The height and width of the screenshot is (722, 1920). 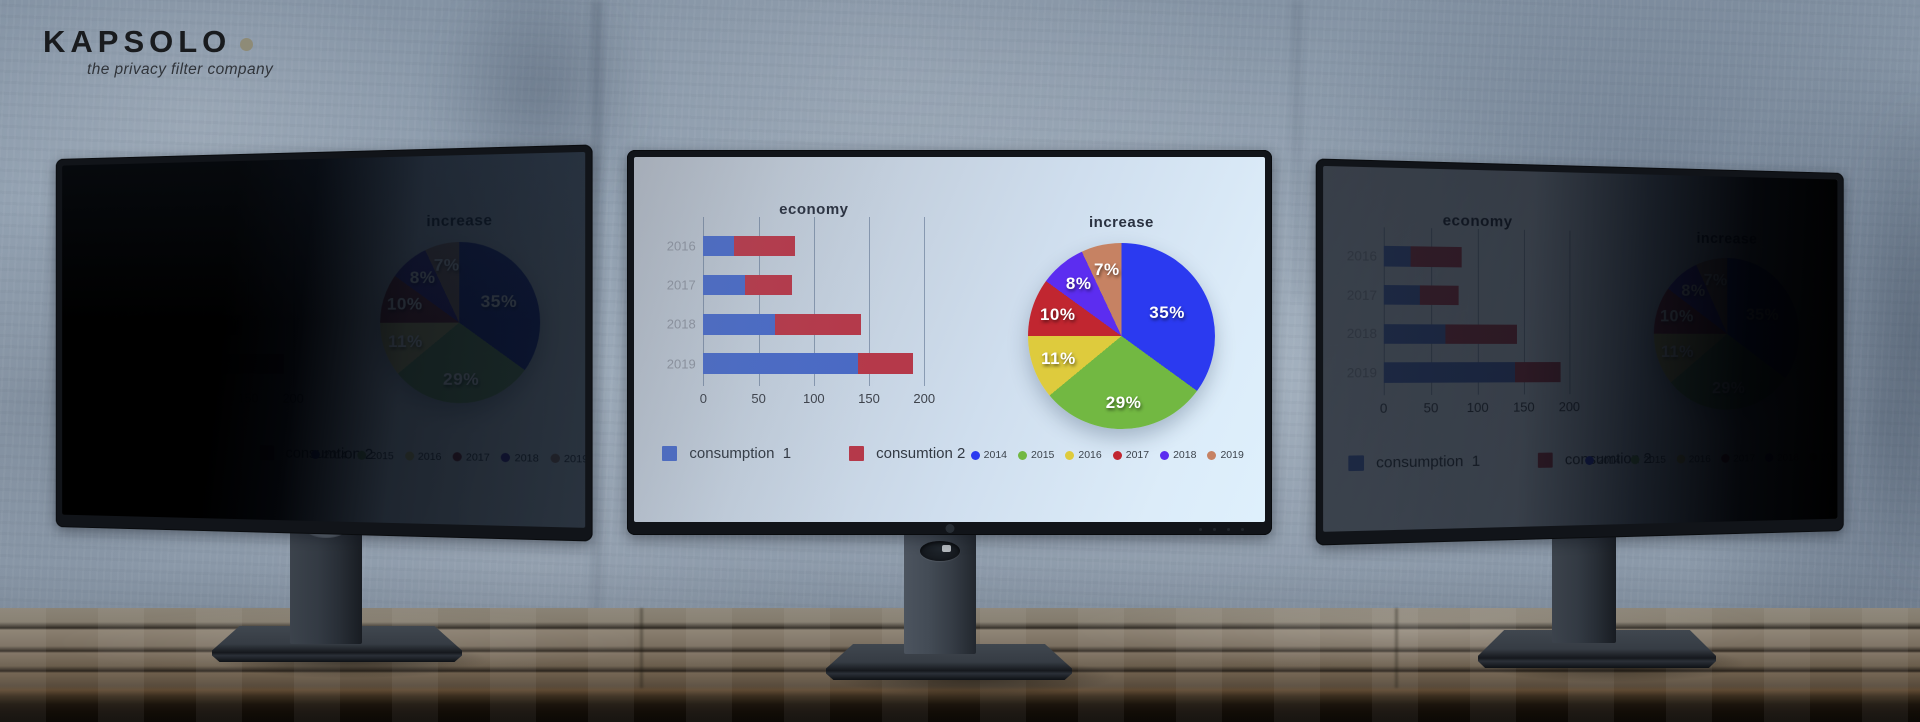 What do you see at coordinates (1602, 460) in the screenshot?
I see `legend-item: 2014` at bounding box center [1602, 460].